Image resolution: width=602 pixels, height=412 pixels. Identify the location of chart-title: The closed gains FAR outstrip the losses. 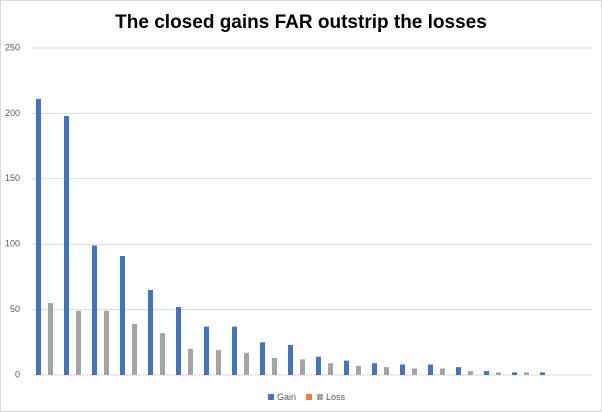
(301, 22).